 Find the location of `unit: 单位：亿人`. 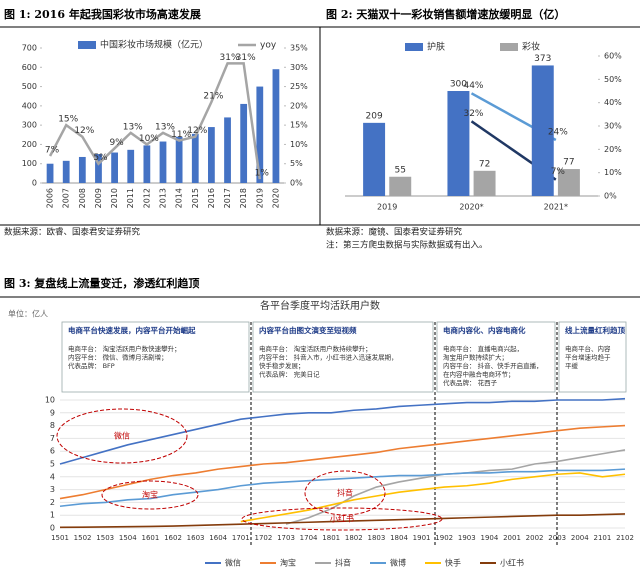

unit: 单位：亿人 is located at coordinates (28, 314).